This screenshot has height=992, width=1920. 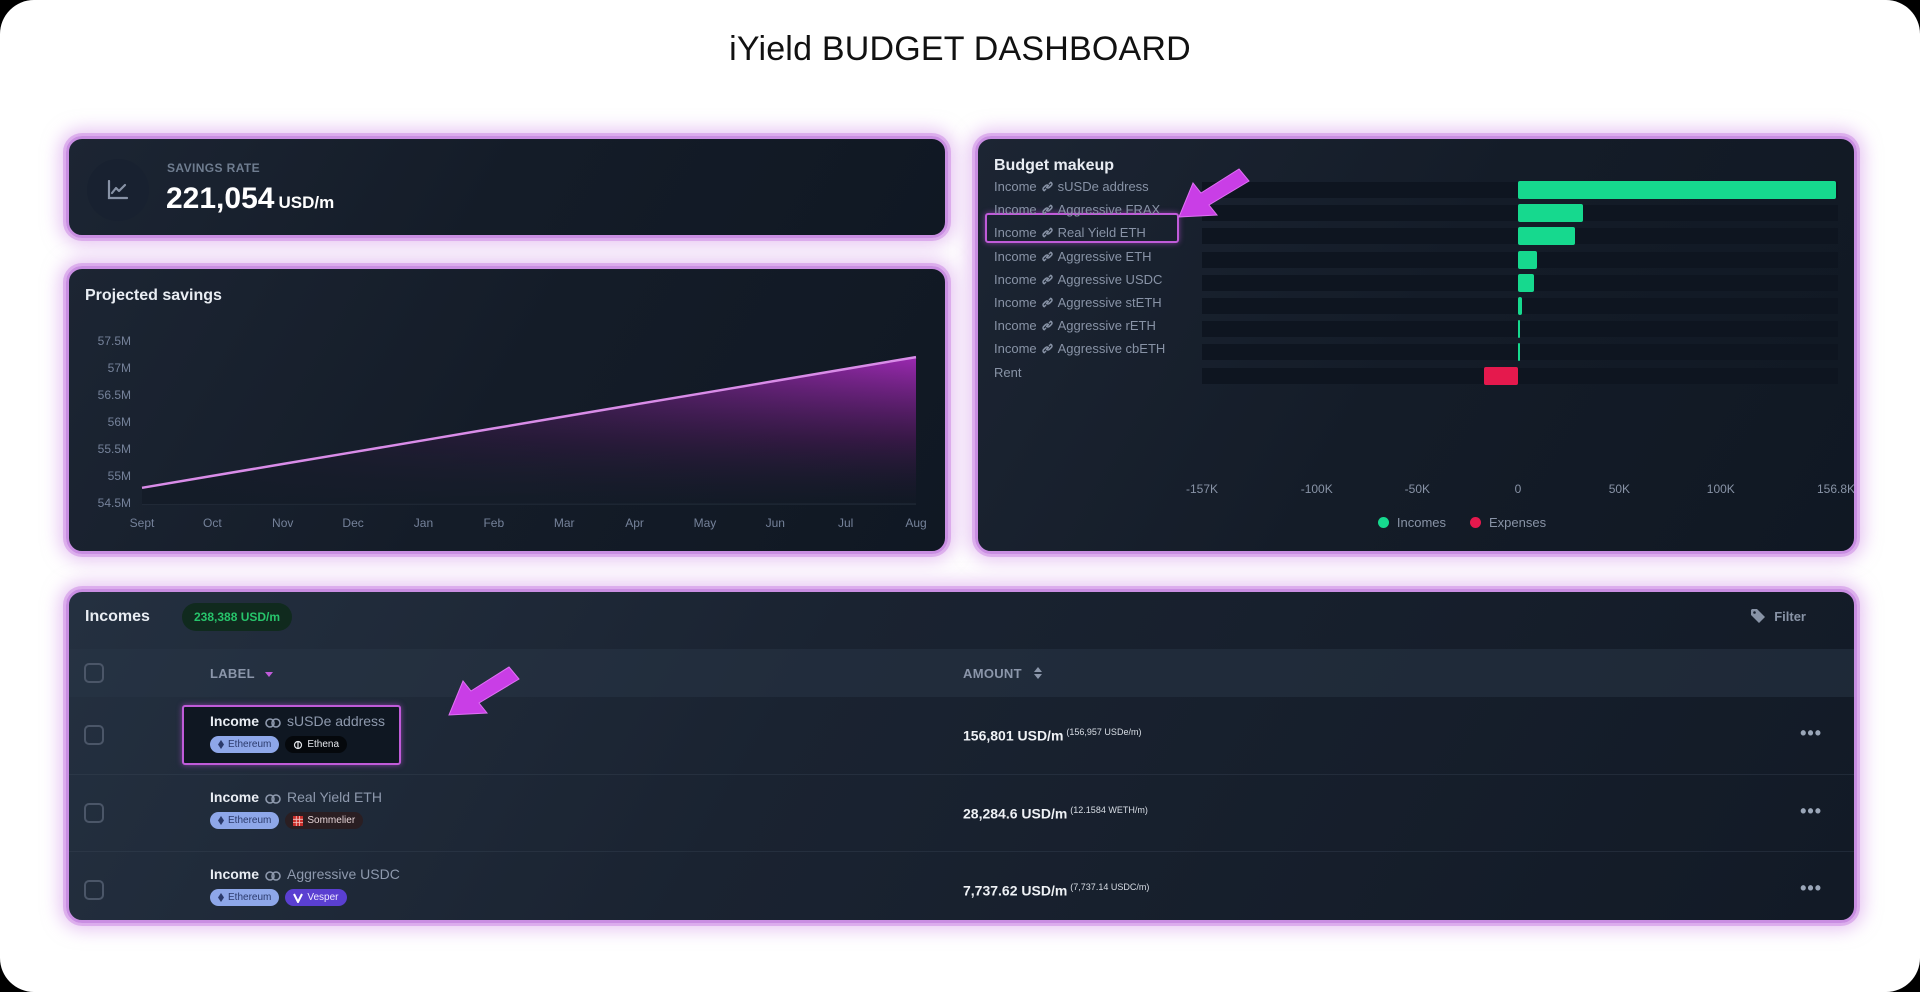 What do you see at coordinates (297, 722) in the screenshot?
I see `row-title: Income sUSDe address` at bounding box center [297, 722].